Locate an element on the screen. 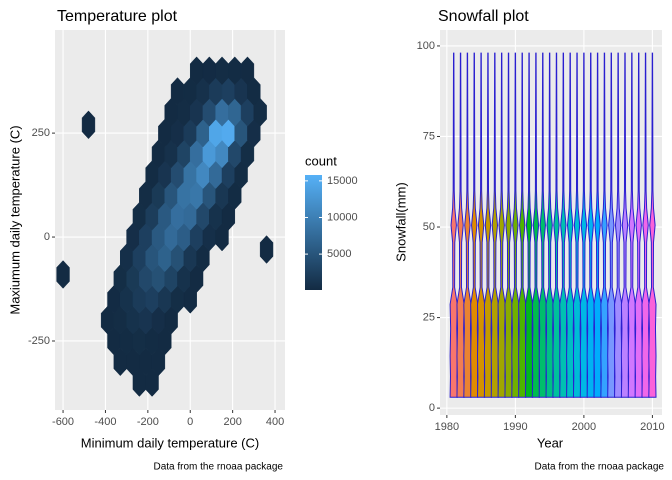 The image size is (672, 480). legend-title: count is located at coordinates (321, 160).